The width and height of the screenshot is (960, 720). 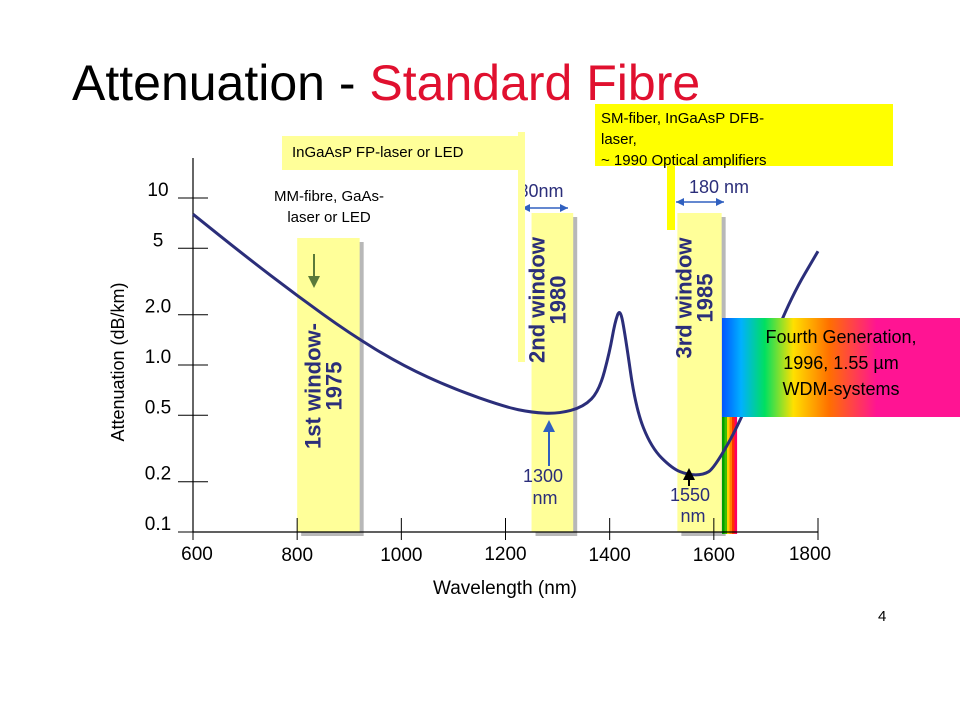 I want to click on x-tick-label: 600, so click(x=197, y=554).